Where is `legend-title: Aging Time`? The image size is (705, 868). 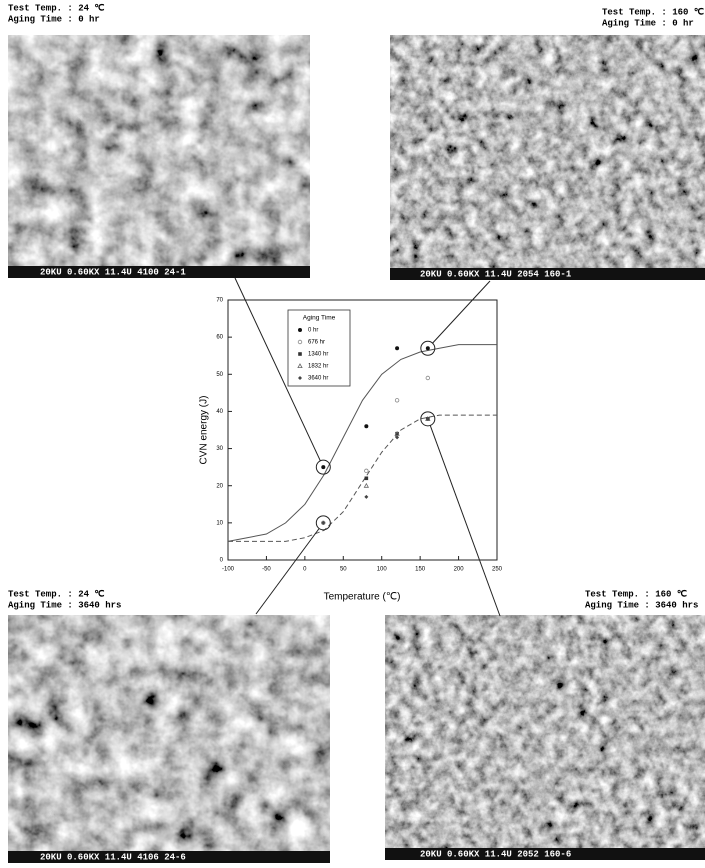 legend-title: Aging Time is located at coordinates (319, 318).